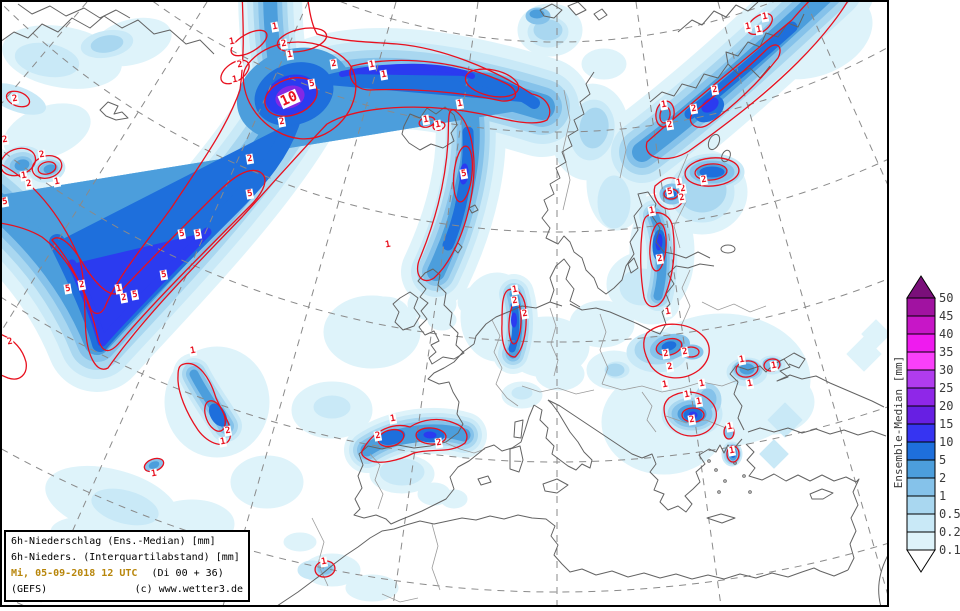  Describe the element at coordinates (946, 424) in the screenshot. I see `colorbar-level-label: 15` at that location.